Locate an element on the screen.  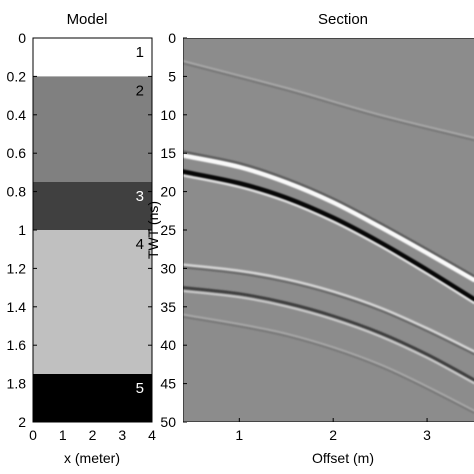
section-y-tick-label: 45 is located at coordinates (168, 384).